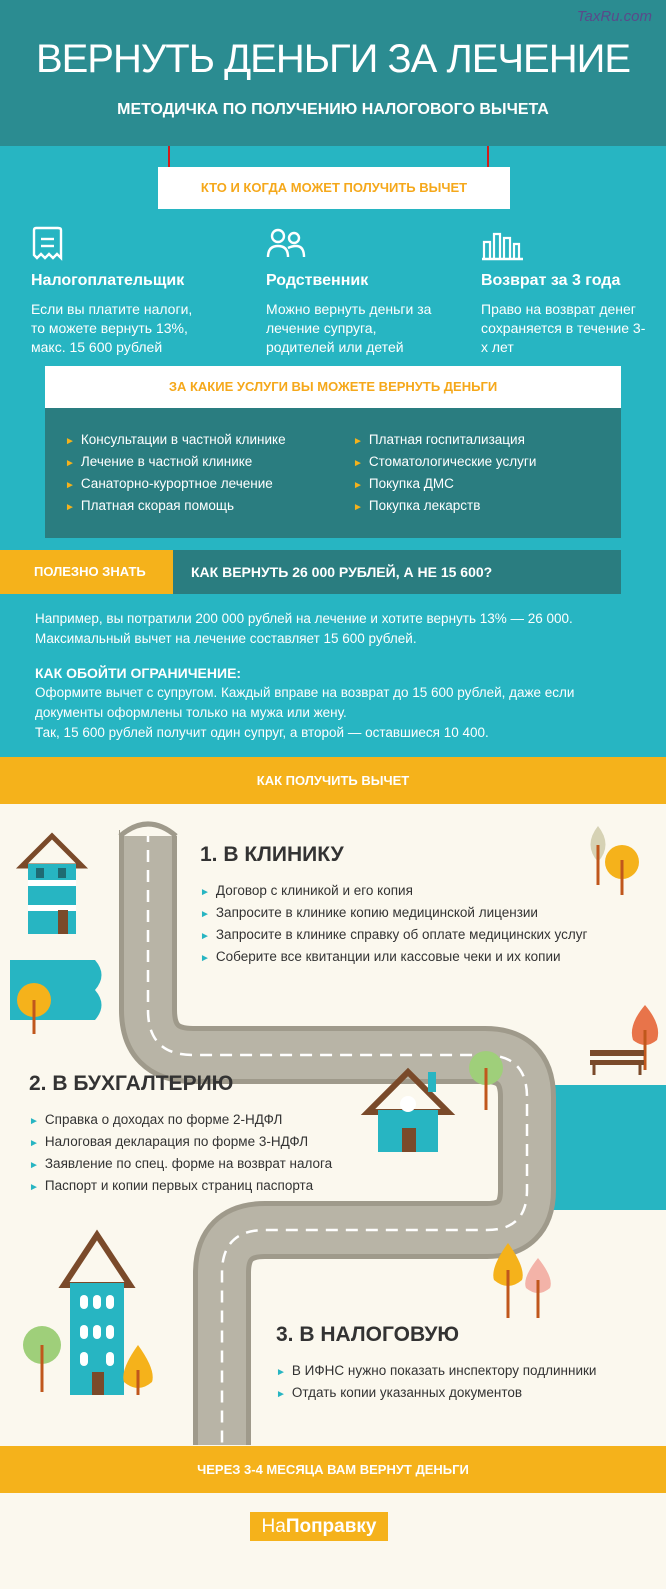 The width and height of the screenshot is (666, 1589). What do you see at coordinates (150, 505) in the screenshot?
I see `list-item: ► Платная скорая помощь` at bounding box center [150, 505].